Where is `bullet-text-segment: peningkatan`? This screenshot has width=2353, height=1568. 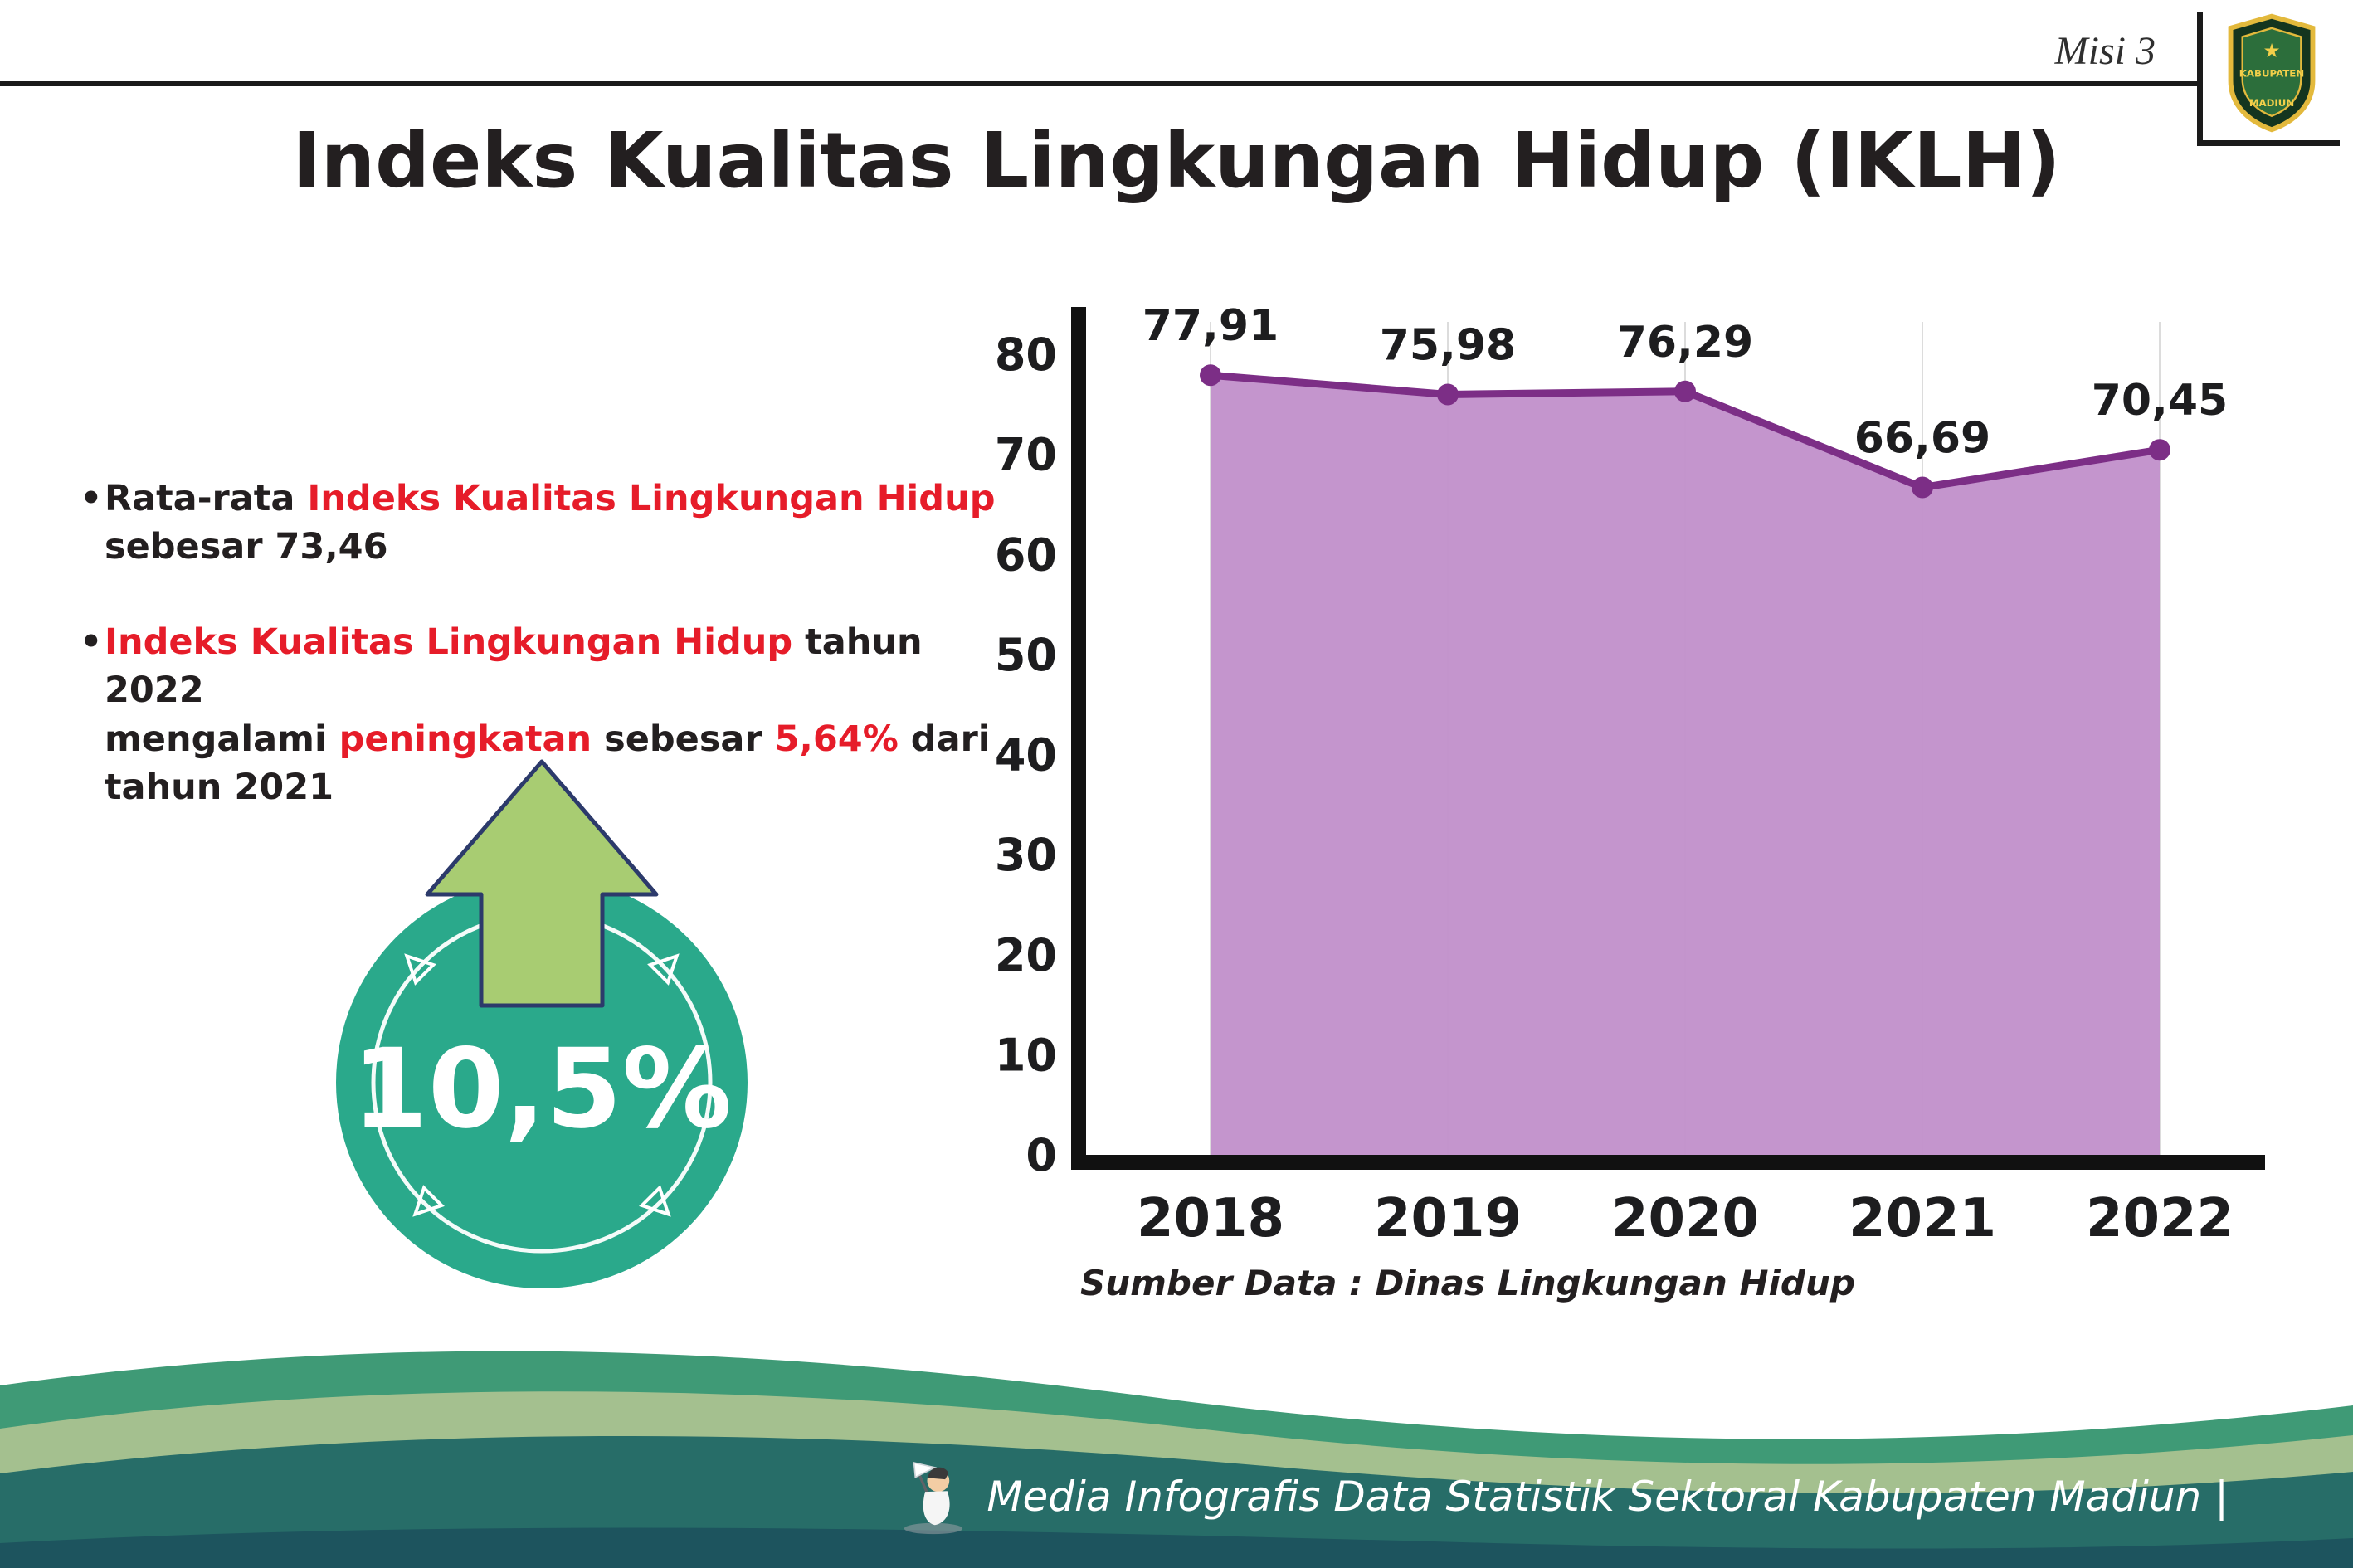
bullet-text-segment: peningkatan is located at coordinates (465, 739).